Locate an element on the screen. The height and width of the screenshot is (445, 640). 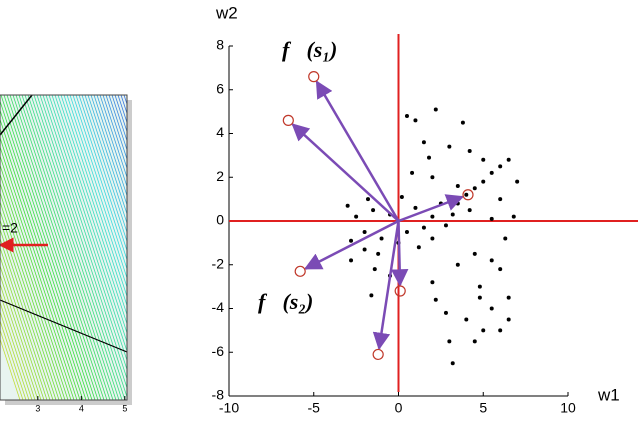
y-tick-label: 8 is located at coordinates (220, 45).